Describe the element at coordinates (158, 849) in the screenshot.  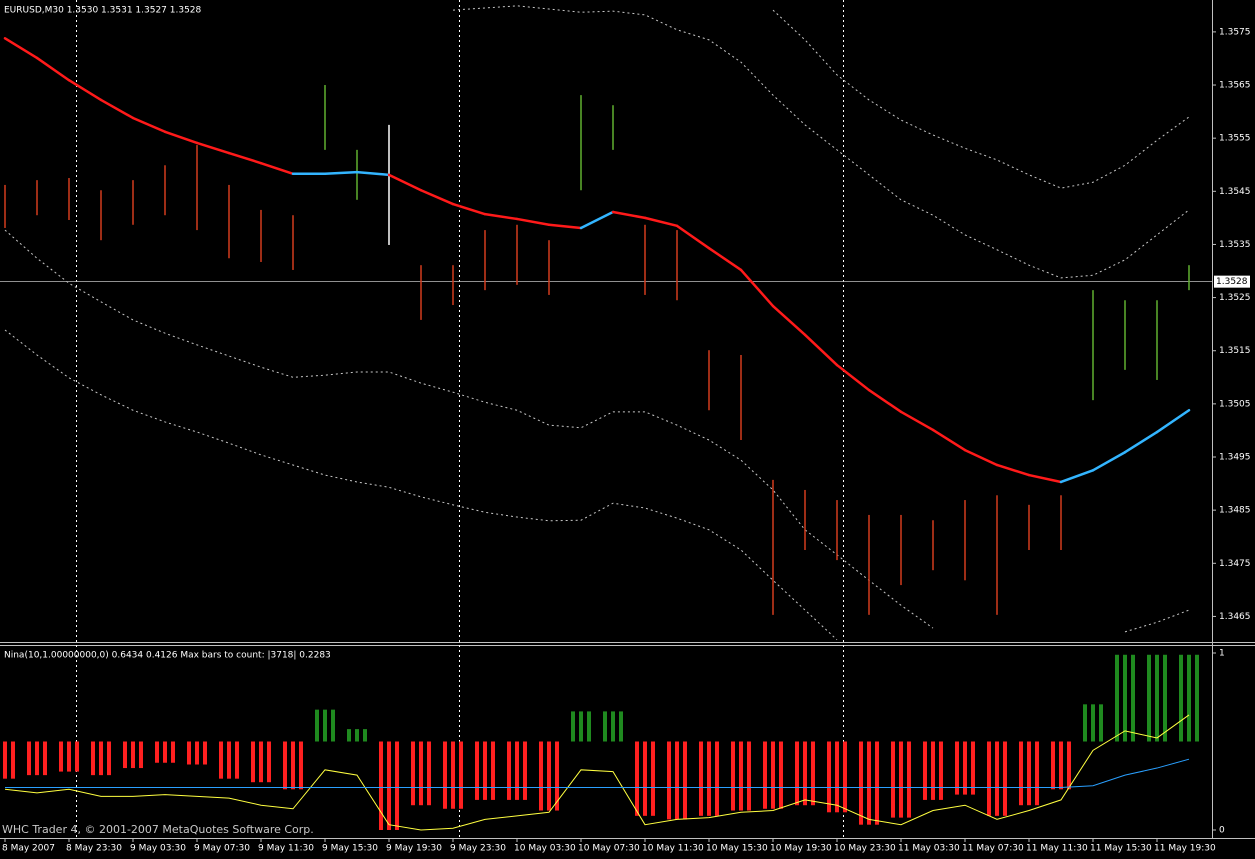
I see `x-tick-label: 9 May 03:30` at that location.